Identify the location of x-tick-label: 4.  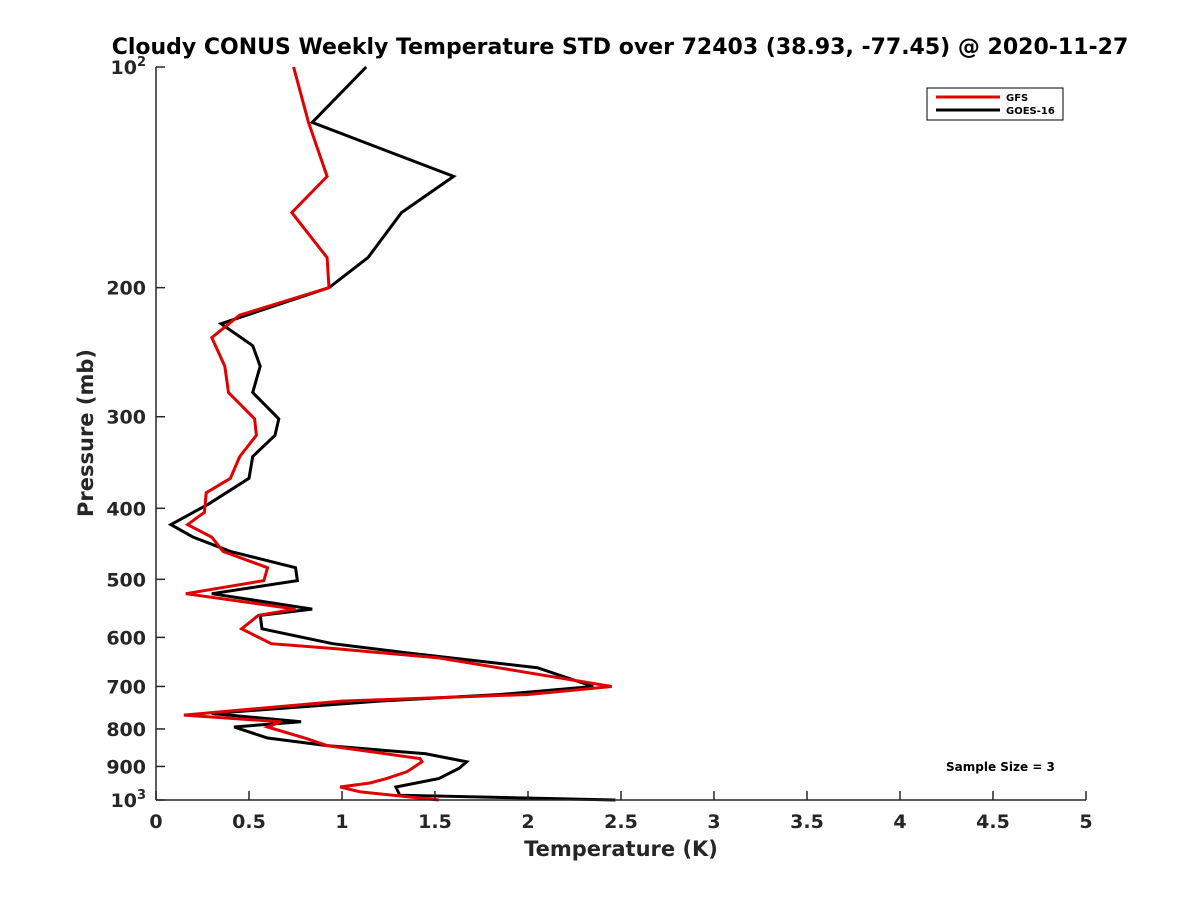
(899, 822).